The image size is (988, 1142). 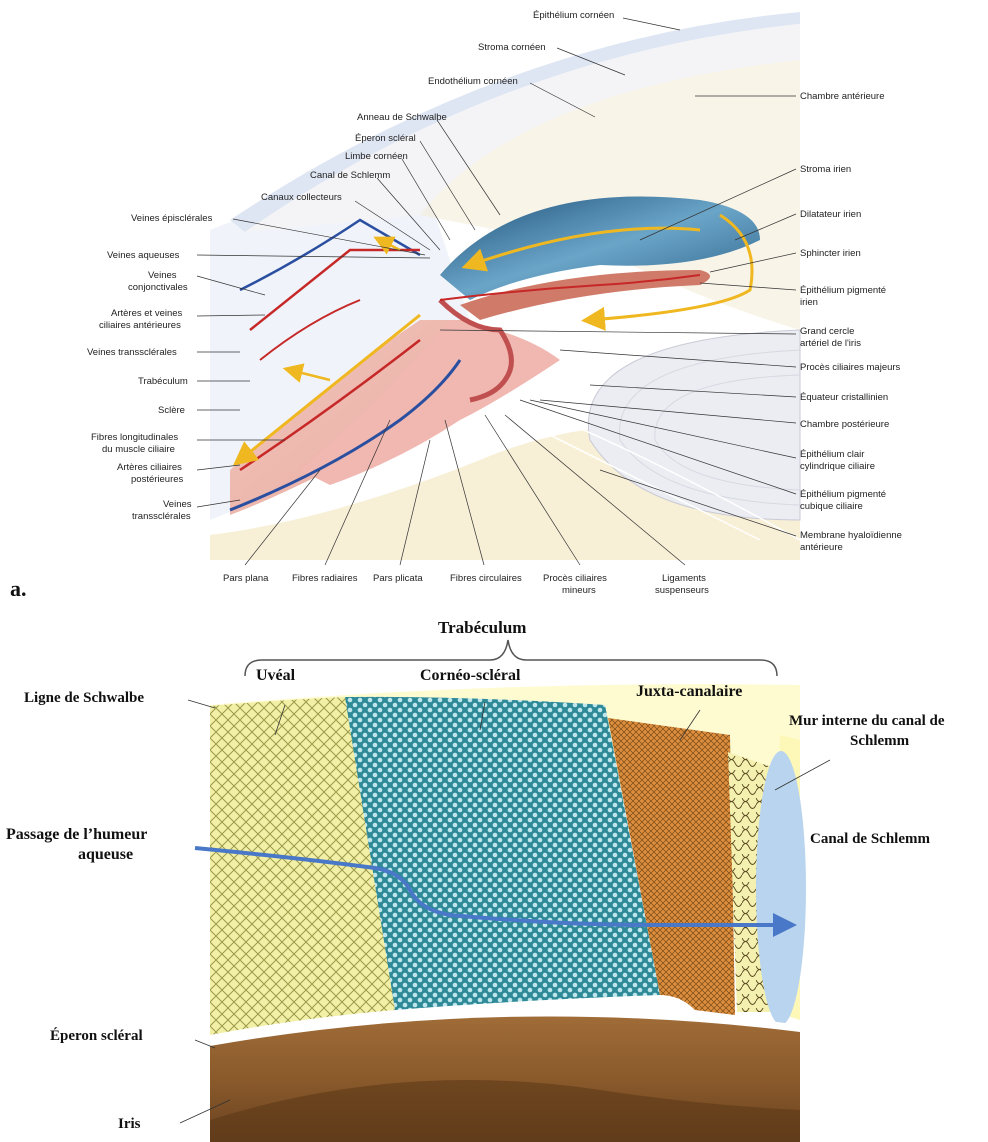 What do you see at coordinates (398, 578) in the screenshot?
I see `label-pars-plicata: Pars plicata` at bounding box center [398, 578].